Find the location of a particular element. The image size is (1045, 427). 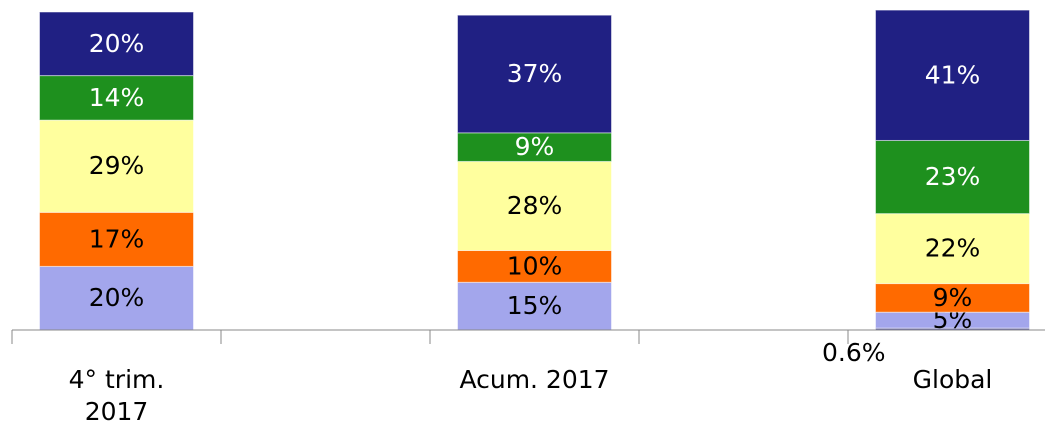

x-tick-label: Global is located at coordinates (952, 379).